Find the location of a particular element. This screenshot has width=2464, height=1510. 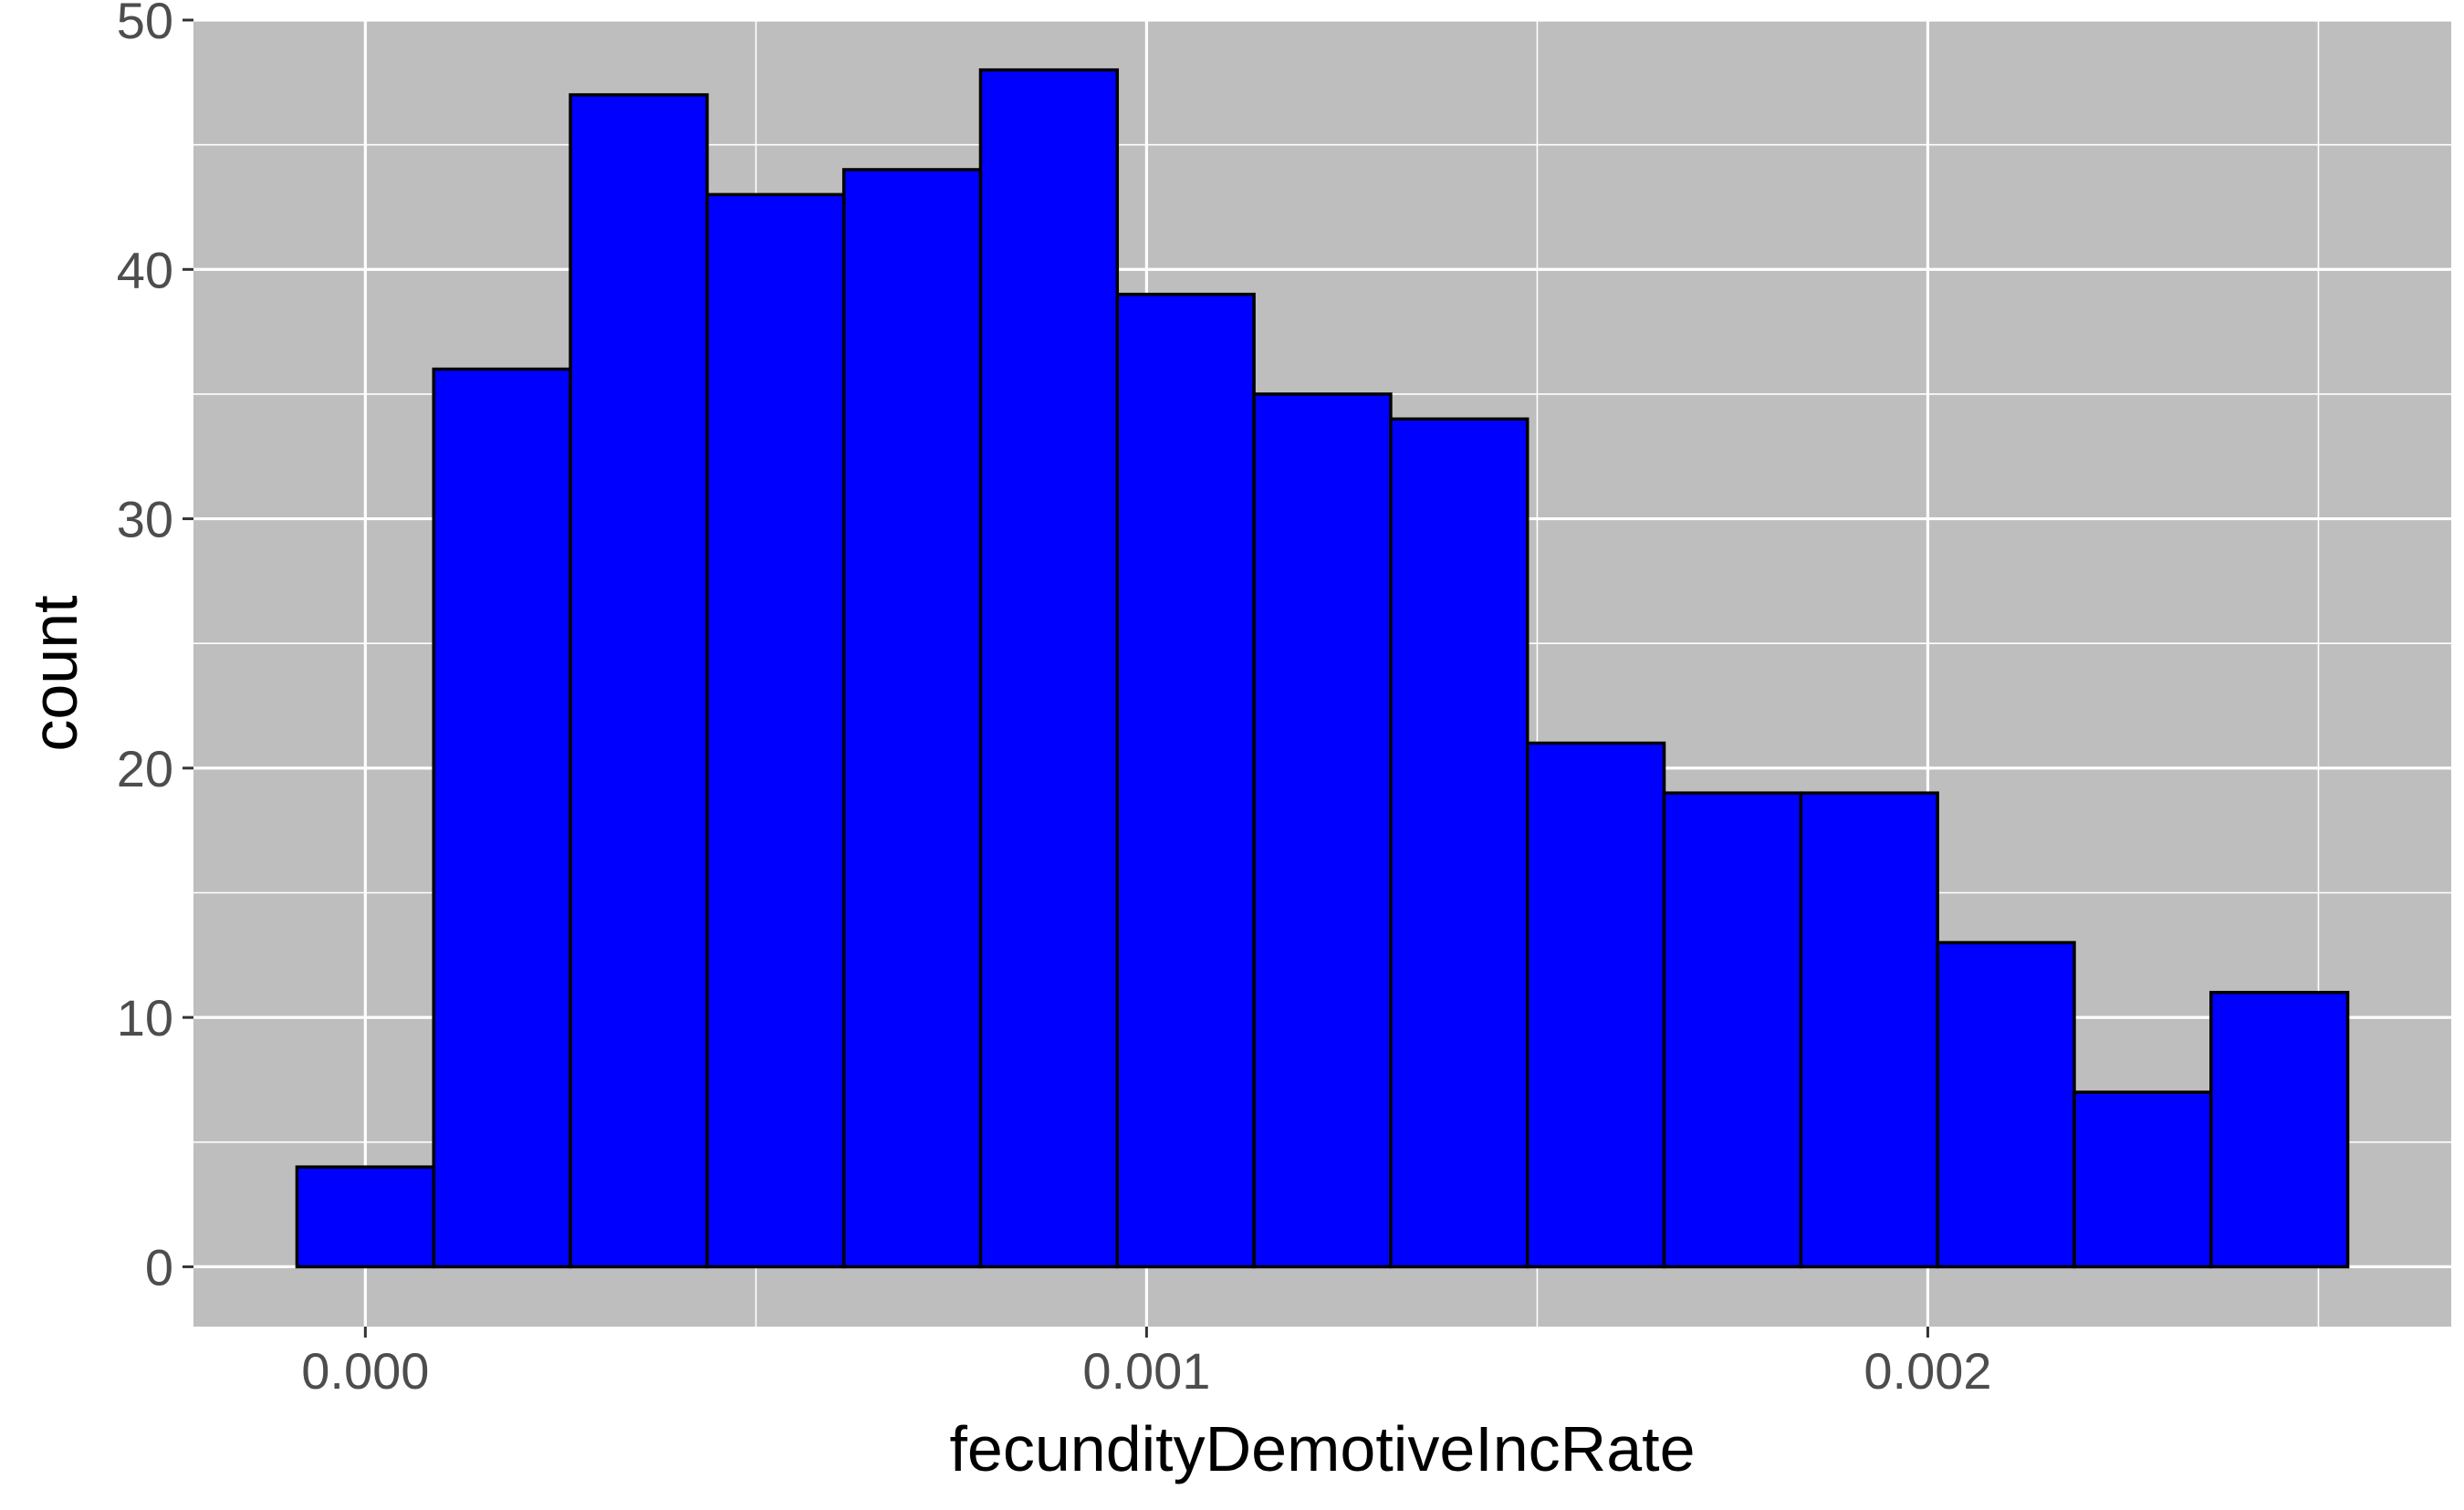

y-tick-label: 30 is located at coordinates (145, 519).